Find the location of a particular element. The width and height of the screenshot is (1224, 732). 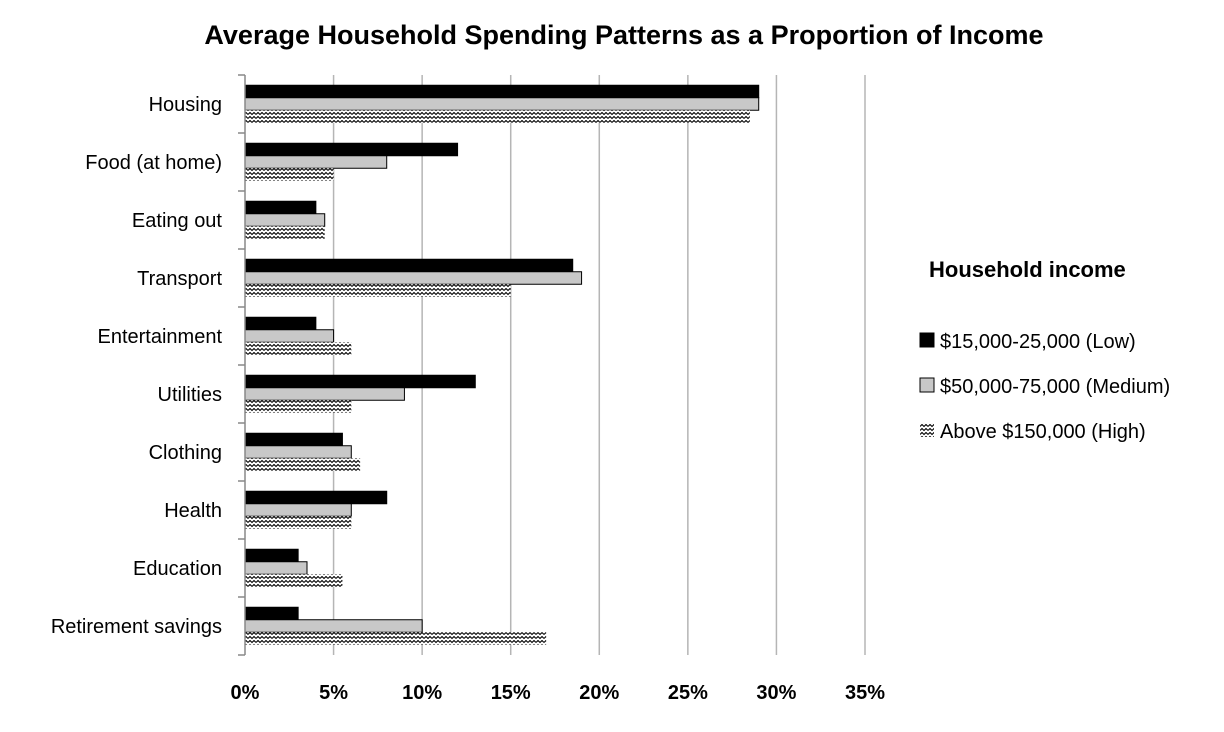

x-tick-label: 10% is located at coordinates (422, 693).